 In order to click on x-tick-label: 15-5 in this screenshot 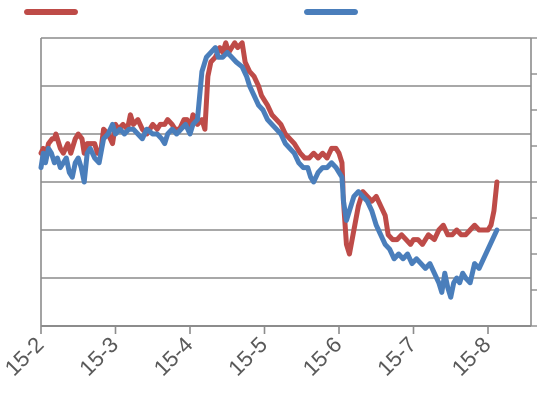, I will do `click(247, 356)`.